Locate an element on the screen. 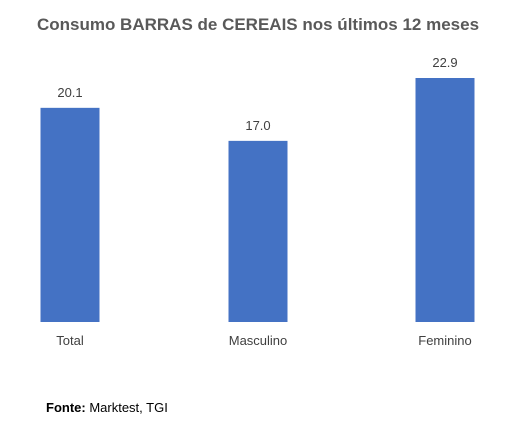 Image resolution: width=524 pixels, height=432 pixels. source-note: Fonte: Marktest, TGI is located at coordinates (107, 407).